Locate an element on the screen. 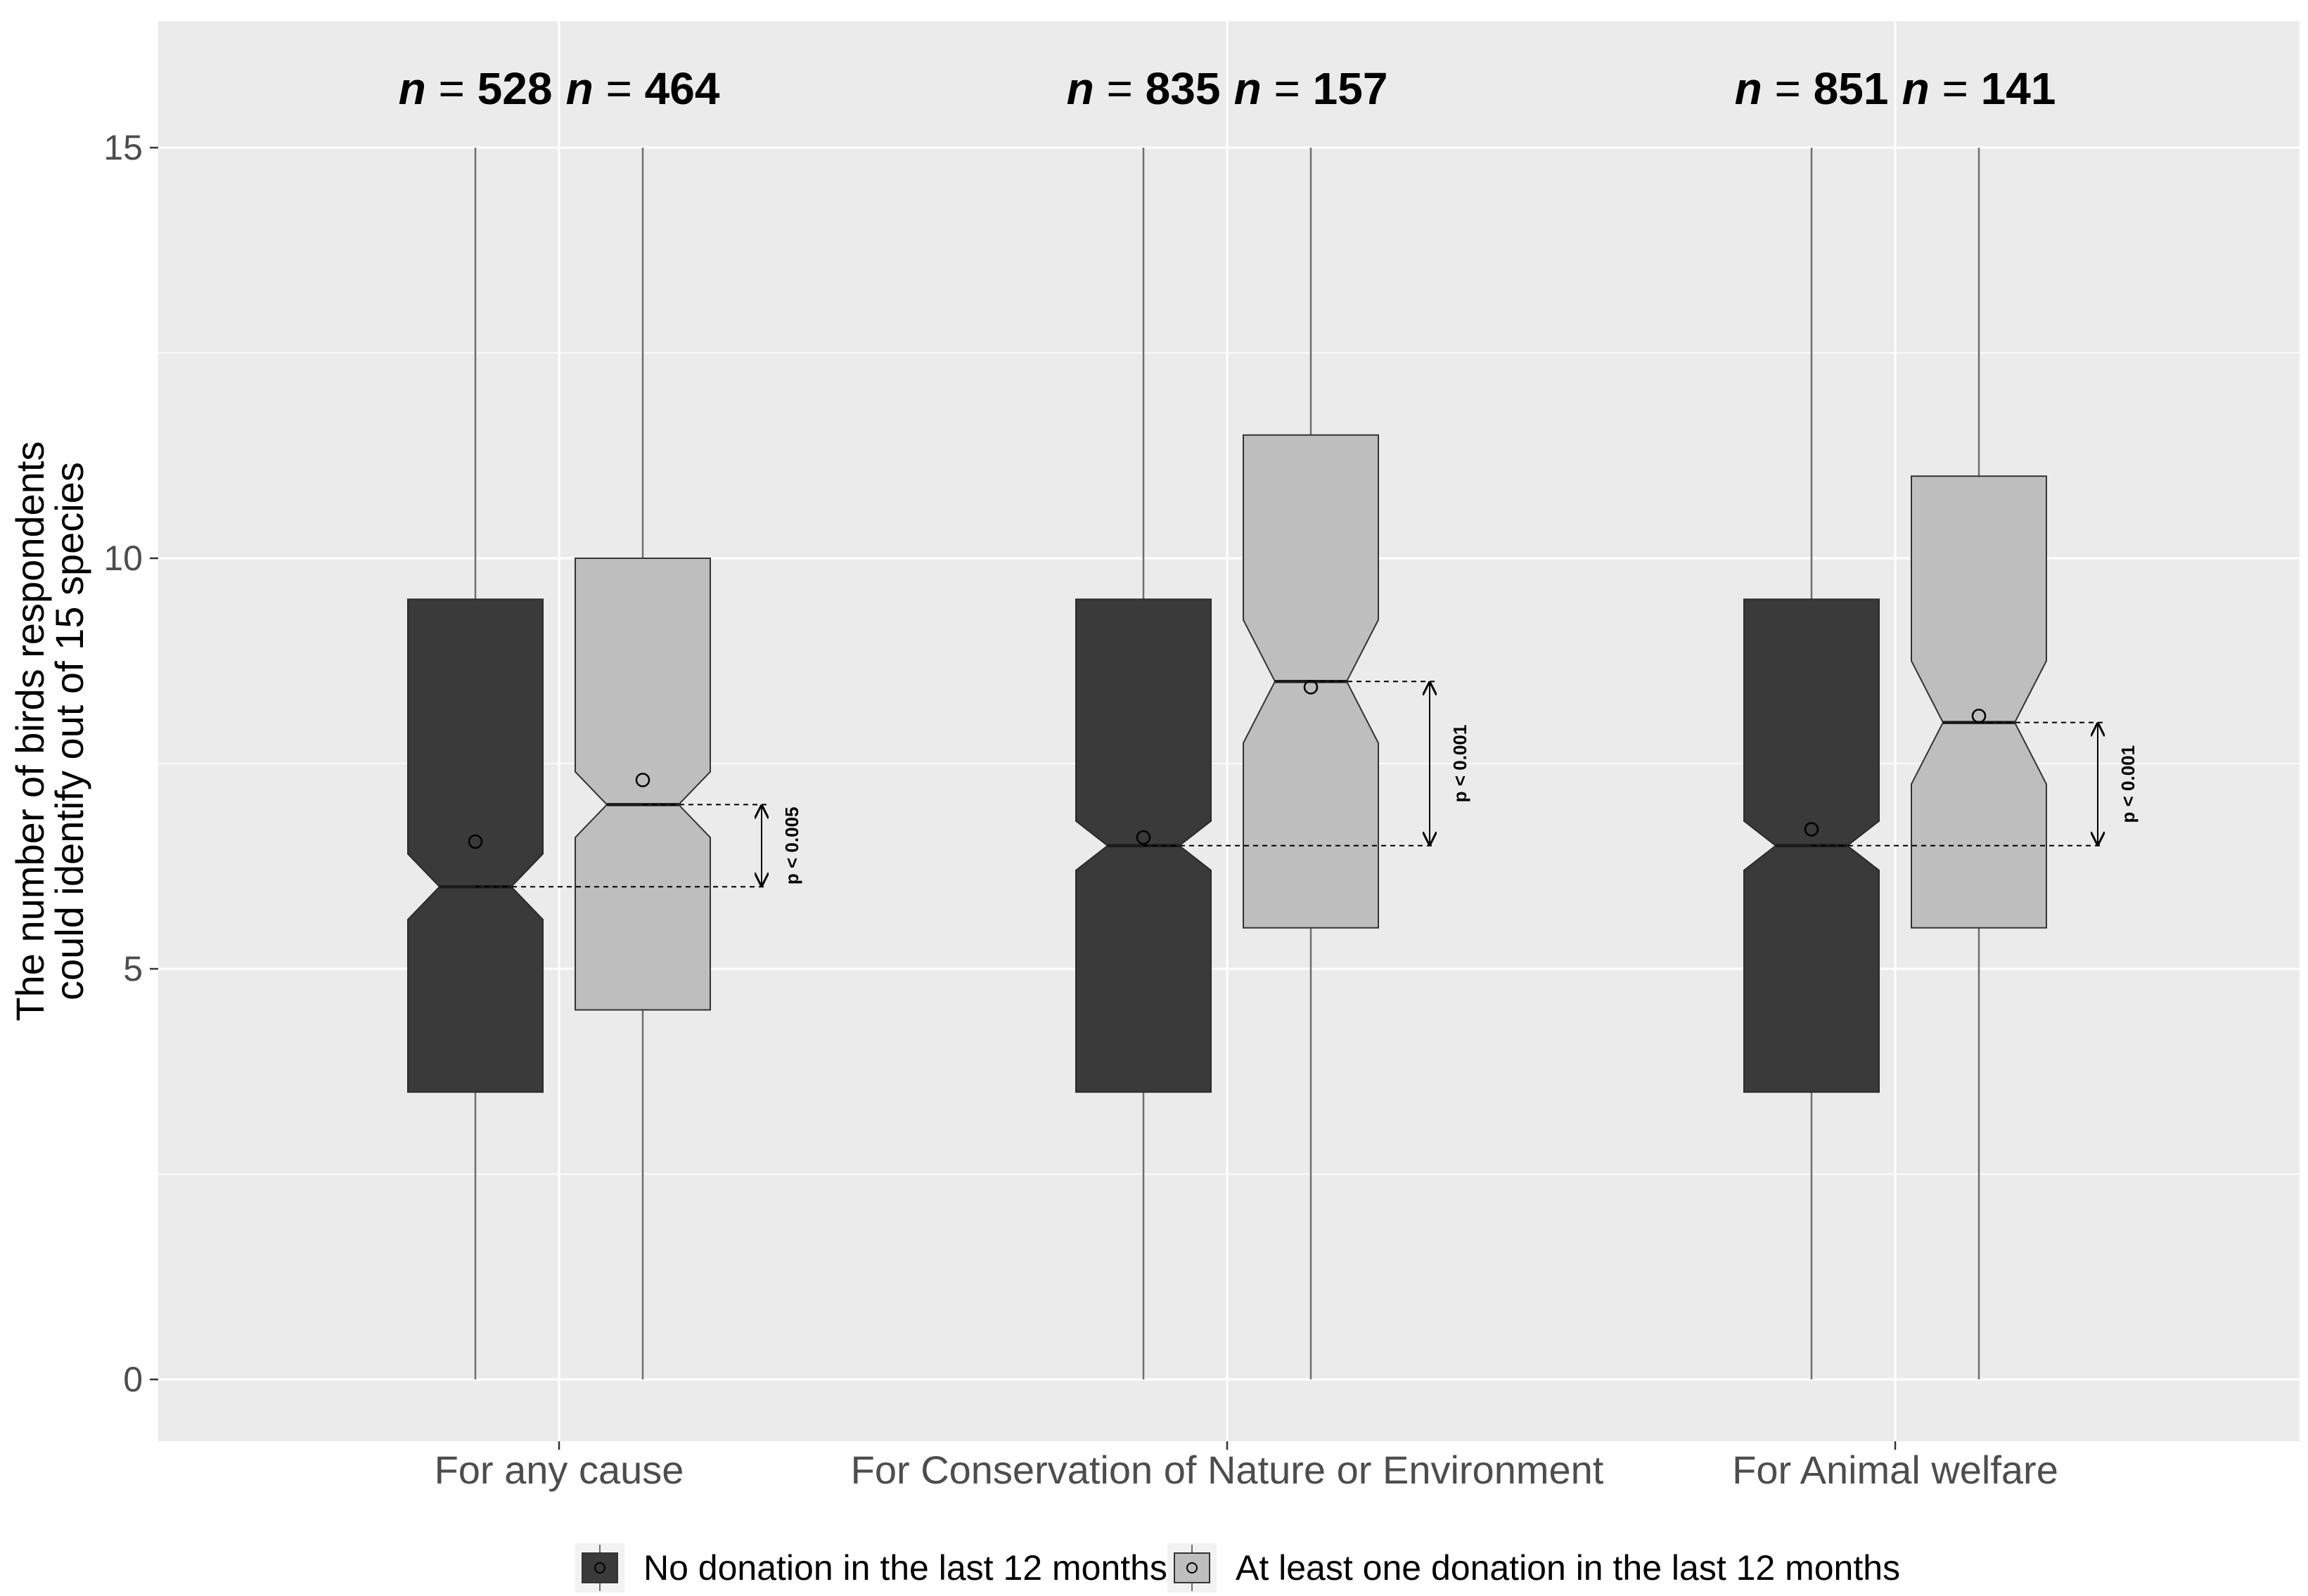 This screenshot has width=2308, height=1596. y-axis-title-line2: could identify out of 15 species is located at coordinates (69, 731).